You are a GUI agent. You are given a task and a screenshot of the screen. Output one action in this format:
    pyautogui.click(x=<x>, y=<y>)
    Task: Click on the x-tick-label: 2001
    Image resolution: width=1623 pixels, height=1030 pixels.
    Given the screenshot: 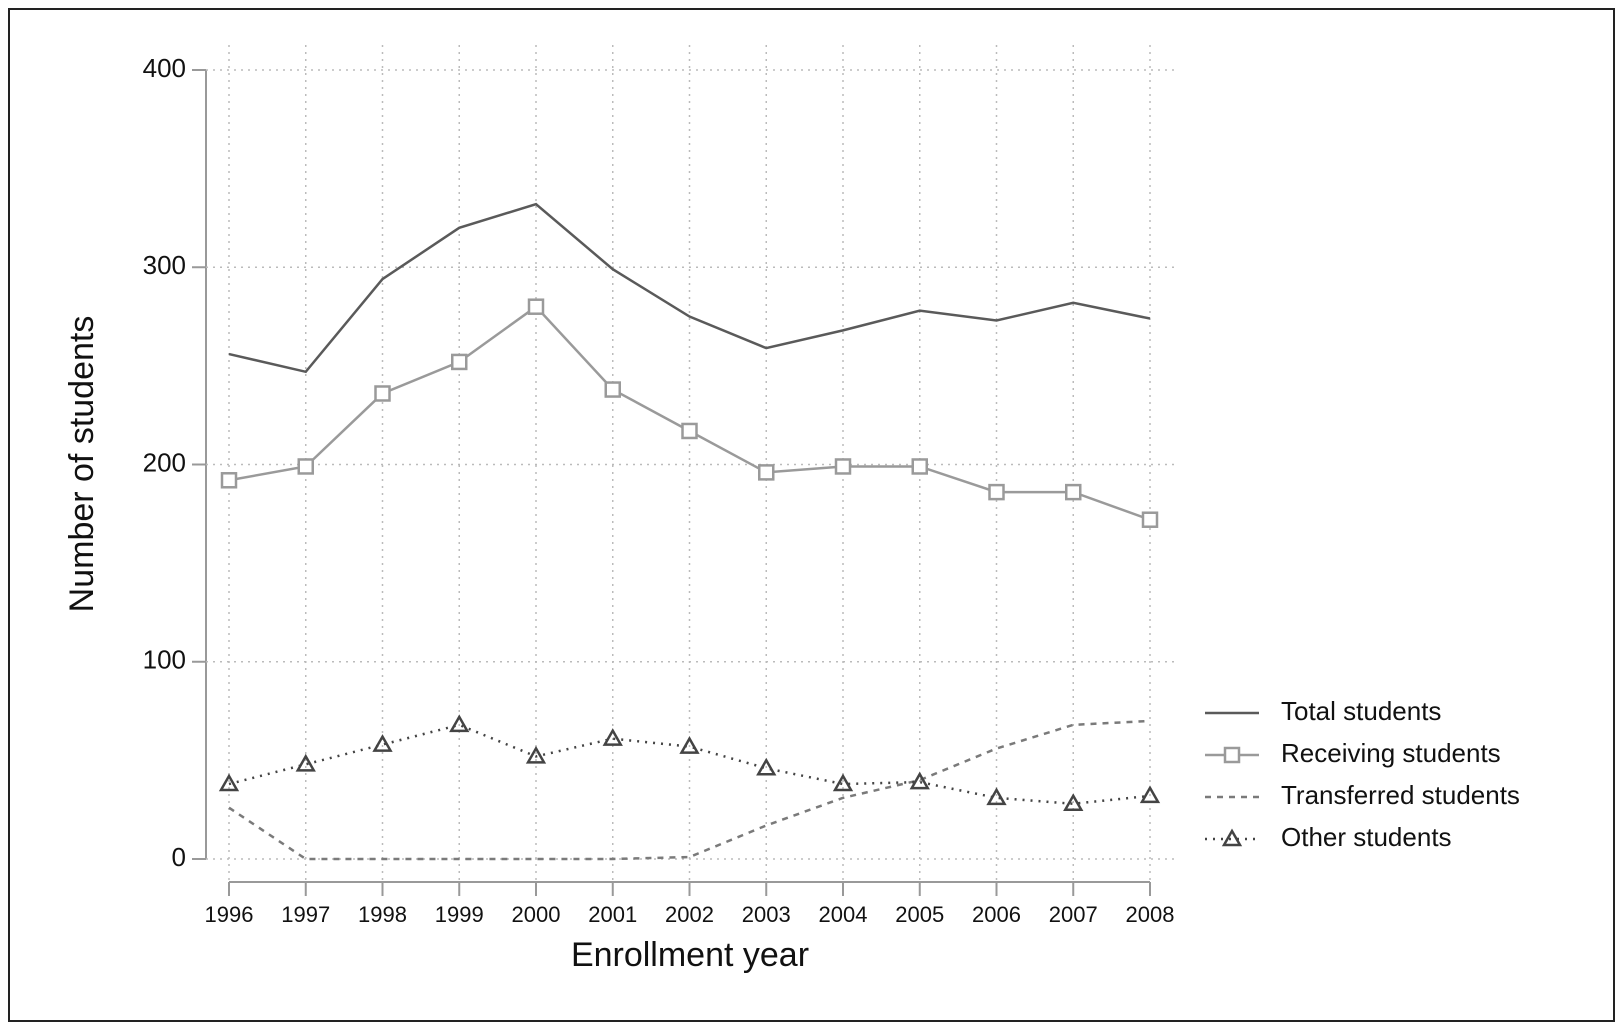 What is the action you would take?
    pyautogui.click(x=612, y=914)
    